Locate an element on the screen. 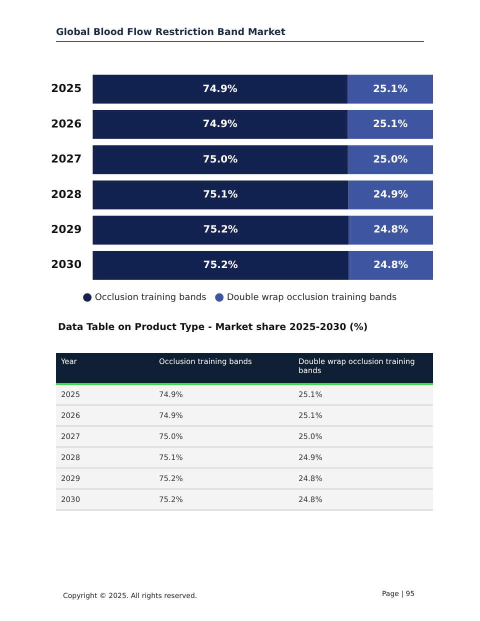  data-label: 25.0% is located at coordinates (390, 160).